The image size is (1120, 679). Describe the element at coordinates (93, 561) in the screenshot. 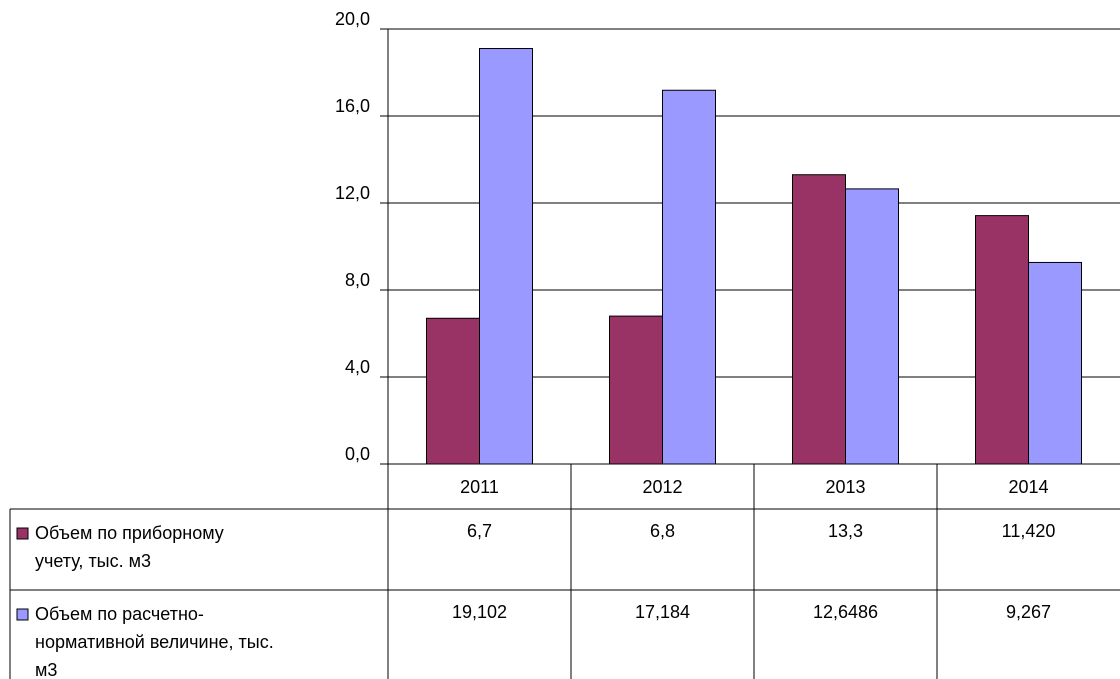

I see `legend-label: учету, тыс. м3` at that location.